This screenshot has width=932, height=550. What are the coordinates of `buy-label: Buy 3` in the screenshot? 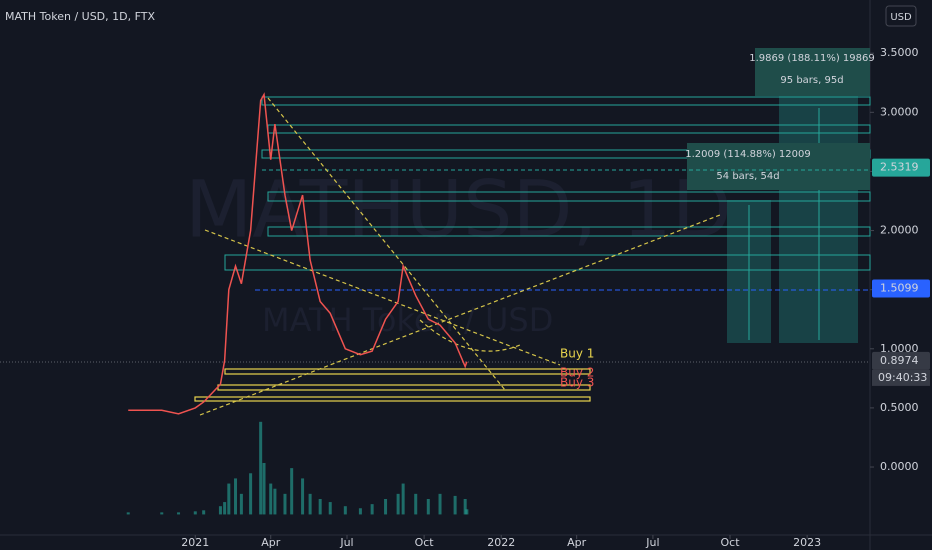 It's located at (577, 383).